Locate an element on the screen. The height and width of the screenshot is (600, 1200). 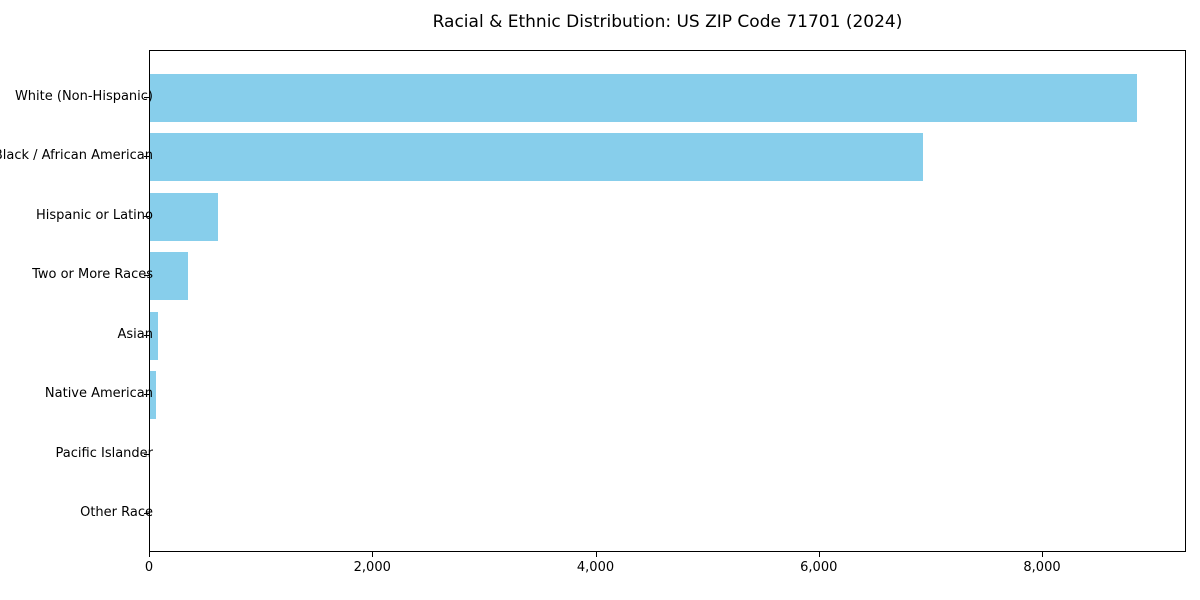
bar-two-or-more-races is located at coordinates (169, 276).